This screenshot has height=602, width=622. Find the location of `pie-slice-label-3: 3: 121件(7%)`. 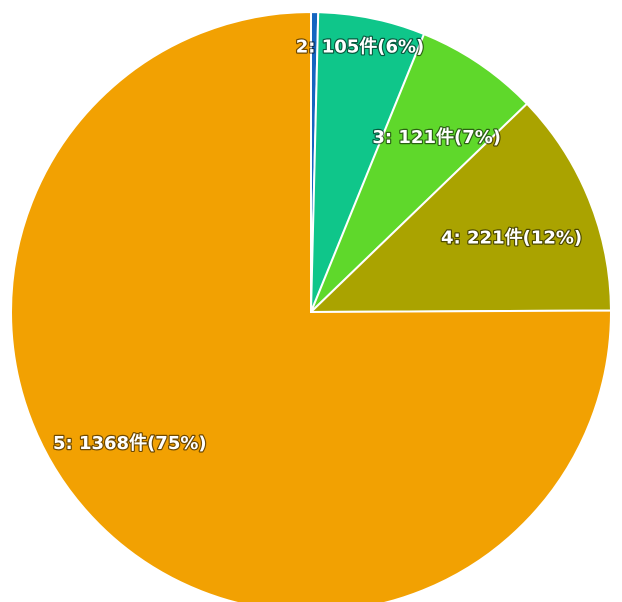

pie-slice-label-3: 3: 121件(7%) is located at coordinates (436, 137).